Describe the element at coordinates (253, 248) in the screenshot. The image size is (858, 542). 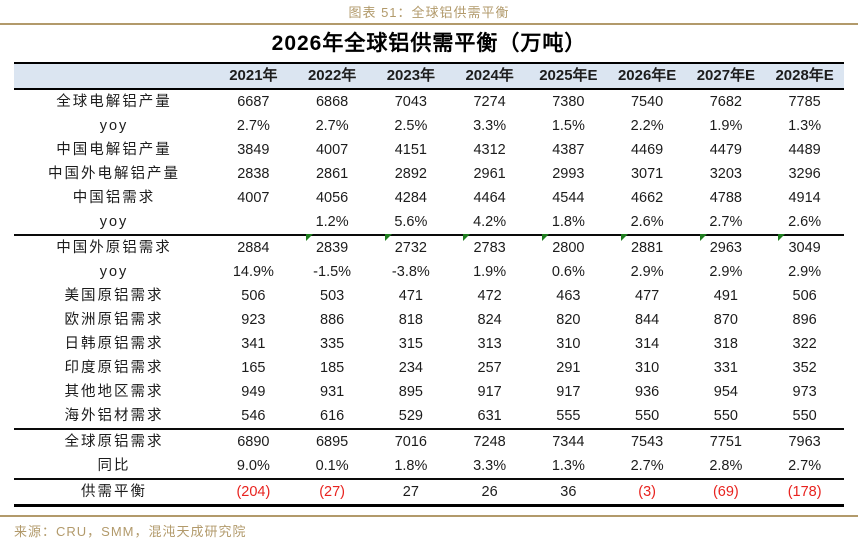
I see `value-cell: 2884` at that location.